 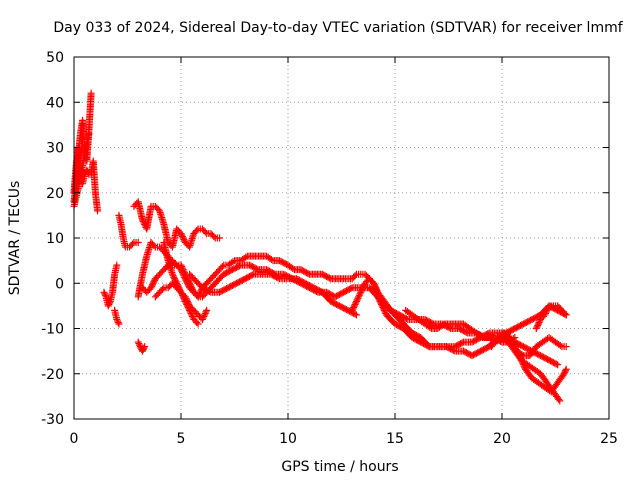 I want to click on y-tick-label: -30, so click(x=52, y=420).